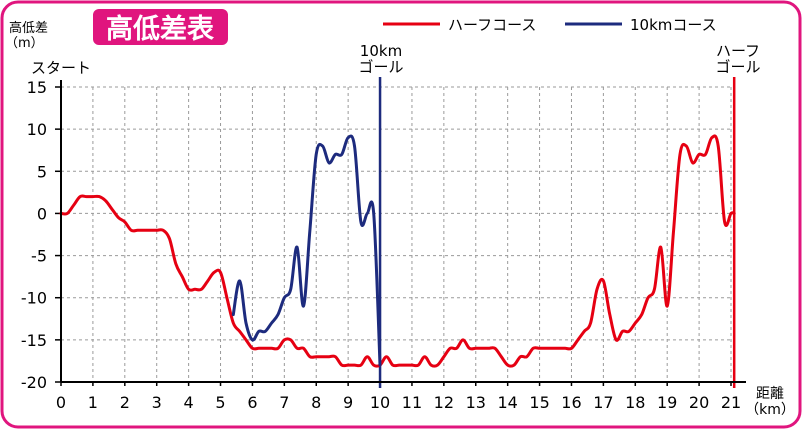 The height and width of the screenshot is (429, 802). I want to click on legend-half-label: ハーフコース, so click(492, 25).